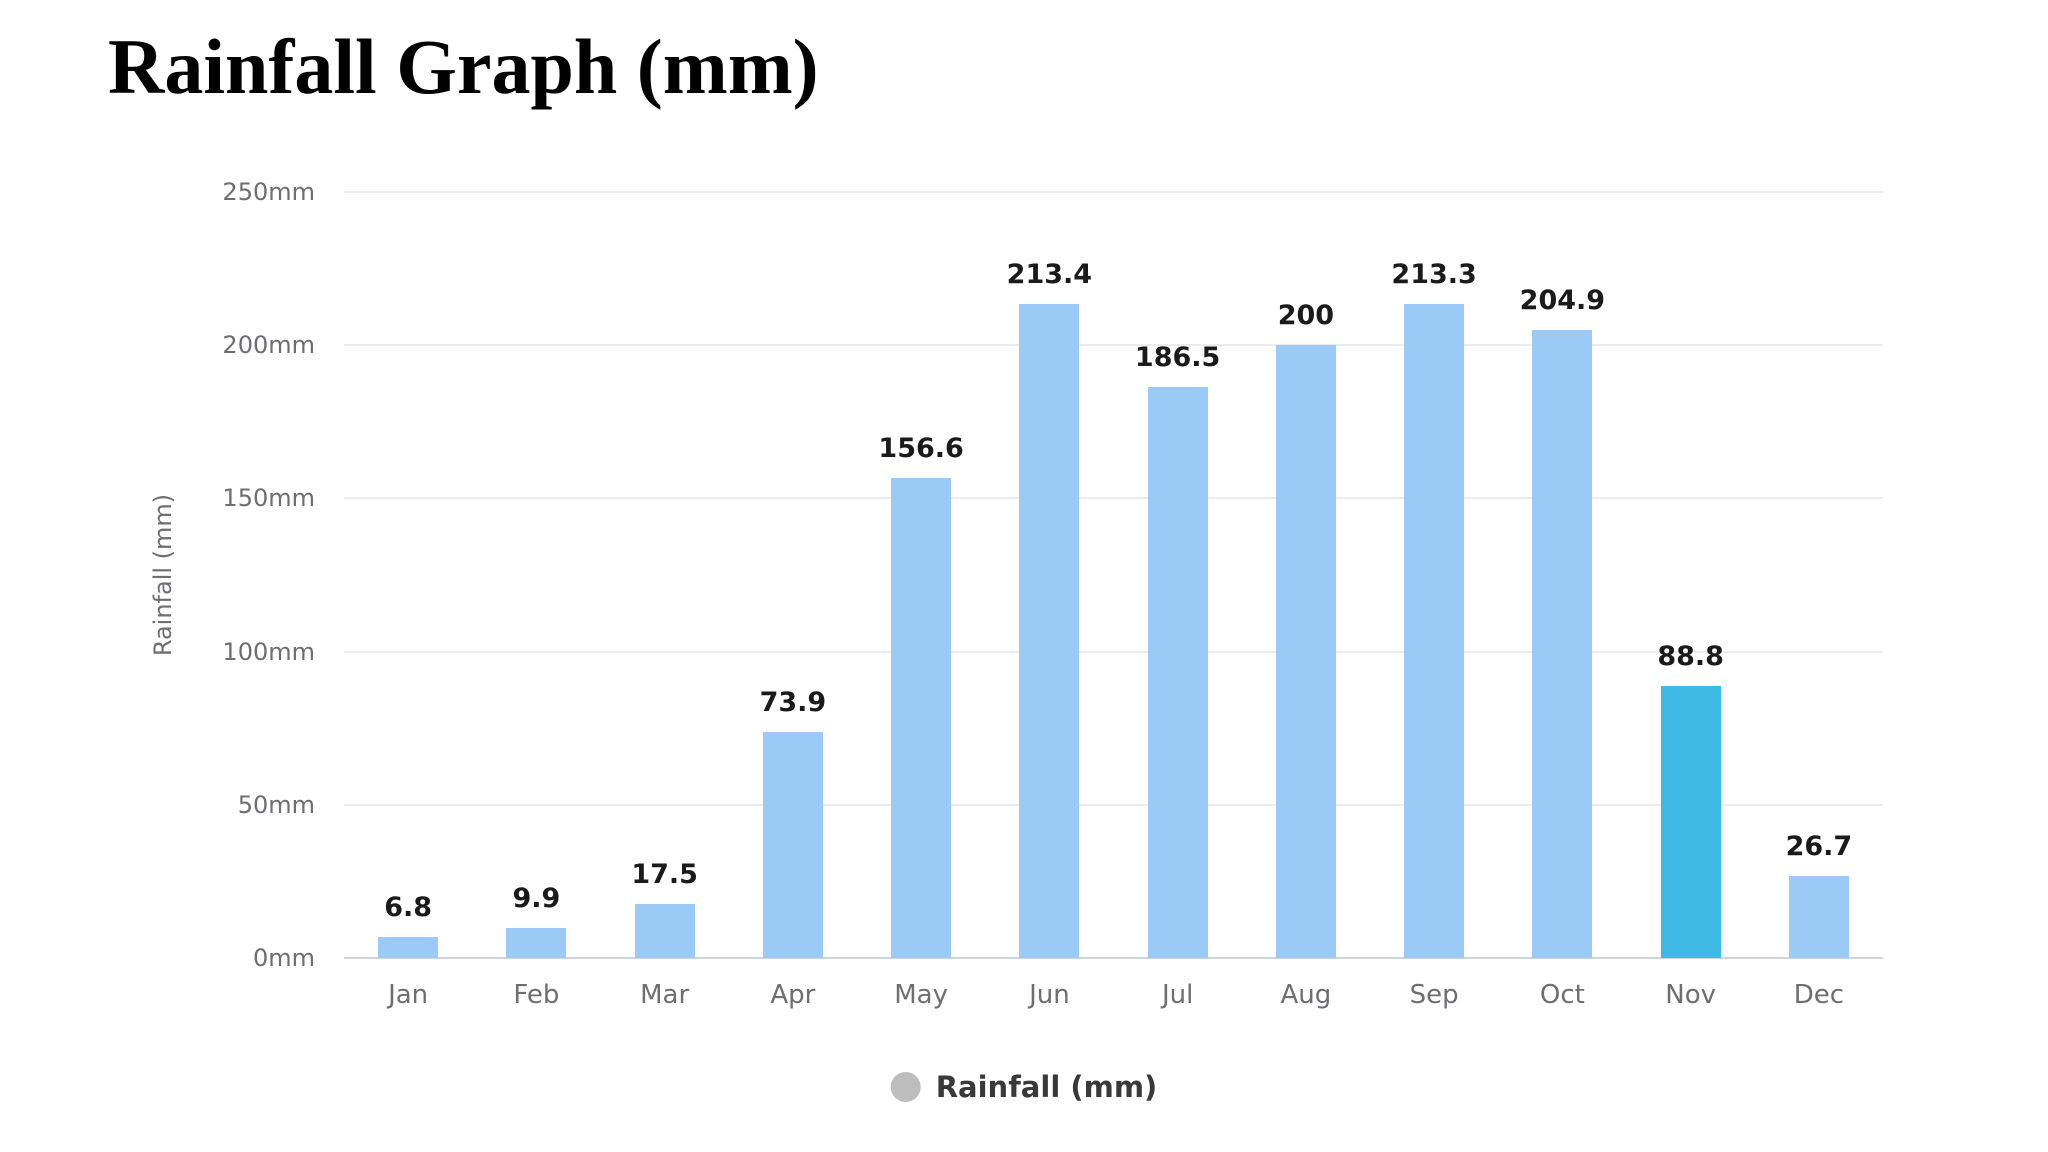 The width and height of the screenshot is (2048, 1152). Describe the element at coordinates (1819, 995) in the screenshot. I see `x-tick-label-dec: Dec` at that location.